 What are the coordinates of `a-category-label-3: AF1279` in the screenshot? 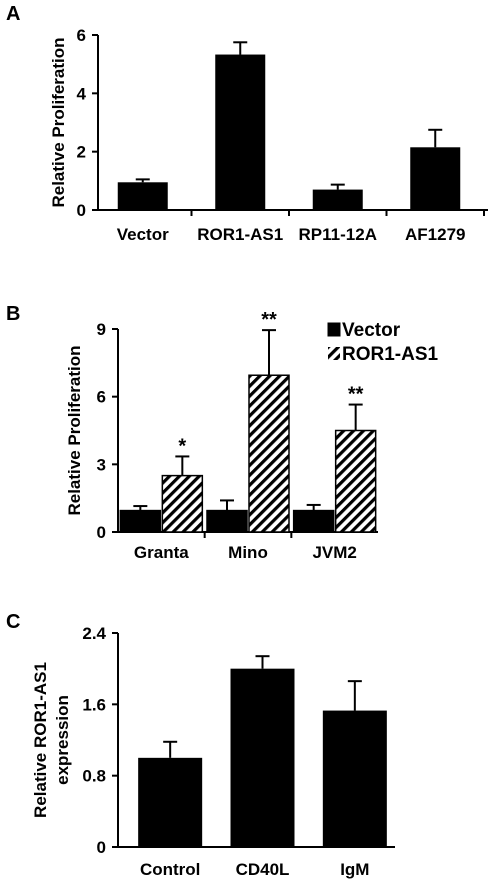 It's located at (435, 234).